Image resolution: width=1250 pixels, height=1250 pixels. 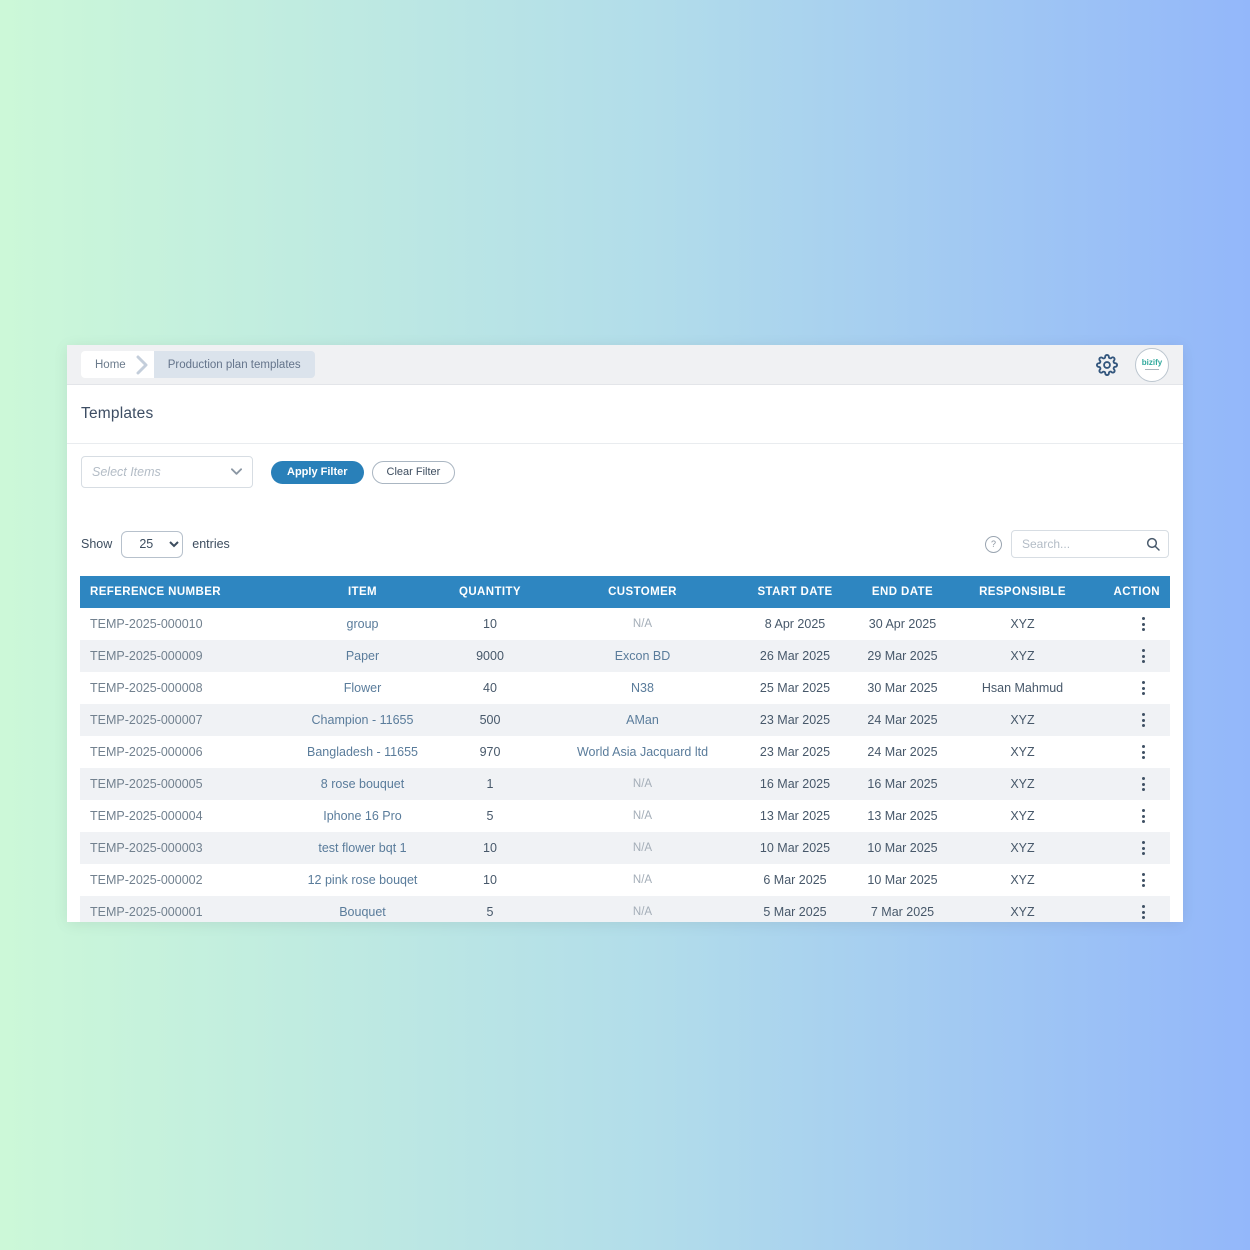 I want to click on cell-item: test flower bqt 1, so click(x=362, y=848).